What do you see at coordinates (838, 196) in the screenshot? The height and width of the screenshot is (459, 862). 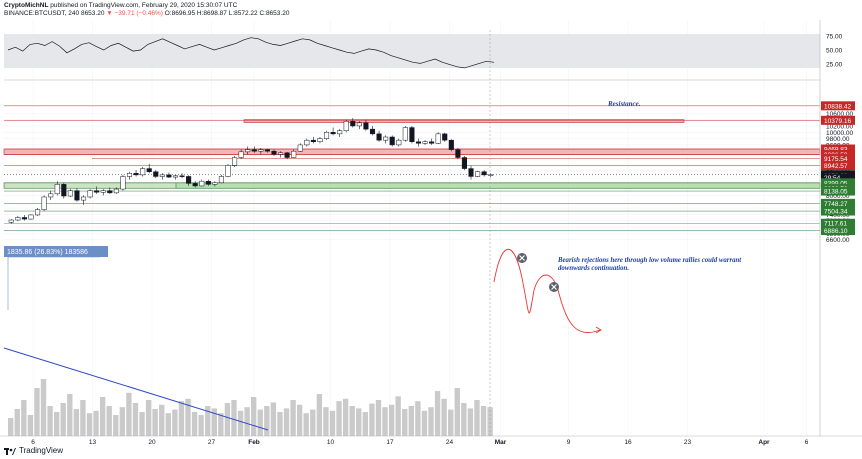 I see `price-tick-label: 8000.00` at bounding box center [838, 196].